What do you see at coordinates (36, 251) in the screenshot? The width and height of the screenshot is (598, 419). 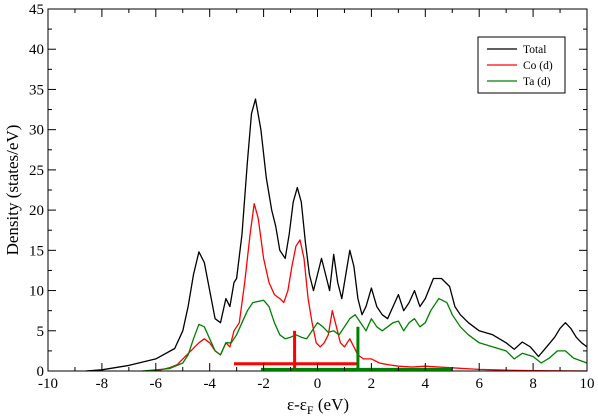 I see `y-tick-label: 15` at bounding box center [36, 251].